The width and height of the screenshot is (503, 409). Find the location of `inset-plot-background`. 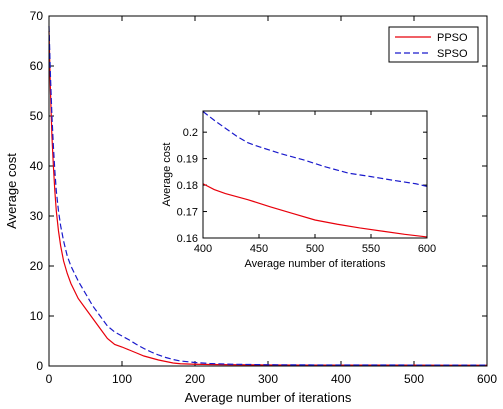

inset-plot-background is located at coordinates (315, 174).